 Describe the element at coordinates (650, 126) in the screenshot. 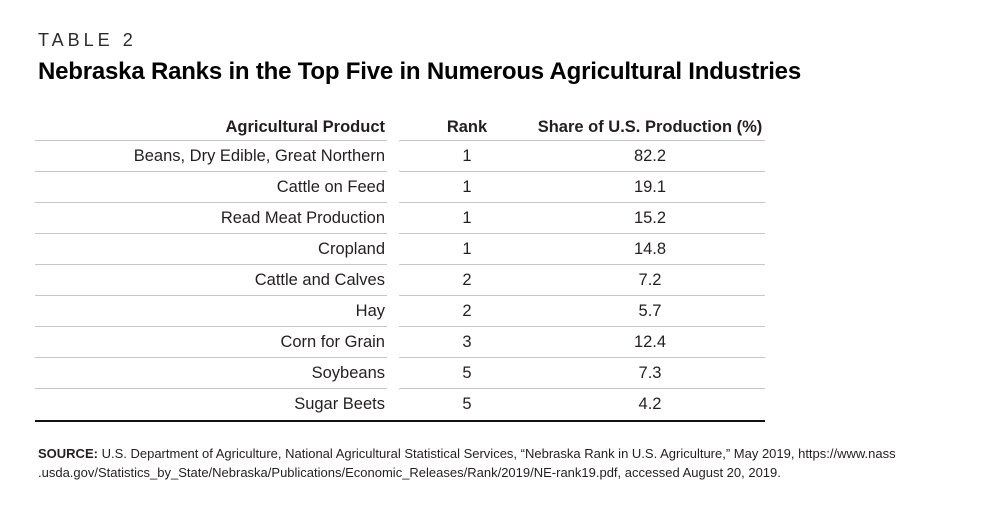

I see `header-share: Share of U.S. Production (%)` at that location.